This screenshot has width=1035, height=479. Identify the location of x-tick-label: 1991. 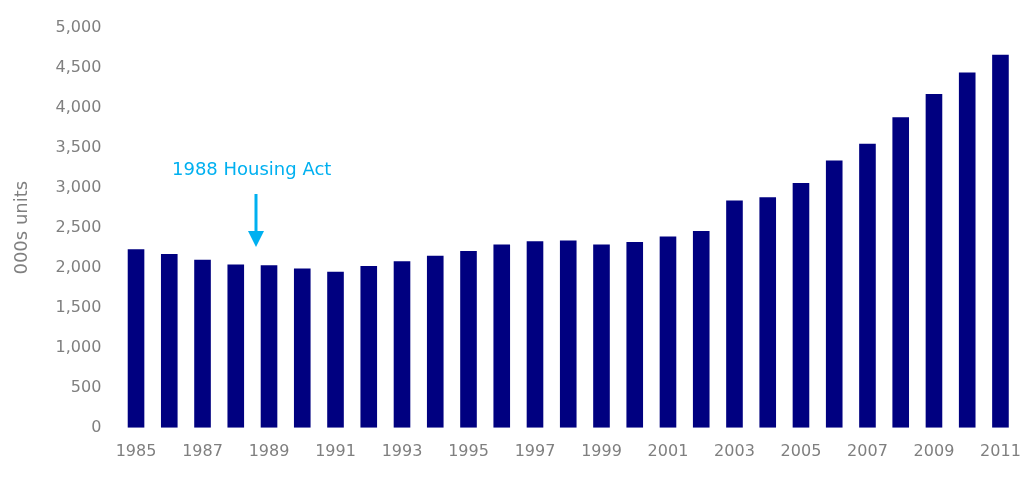
(335, 450).